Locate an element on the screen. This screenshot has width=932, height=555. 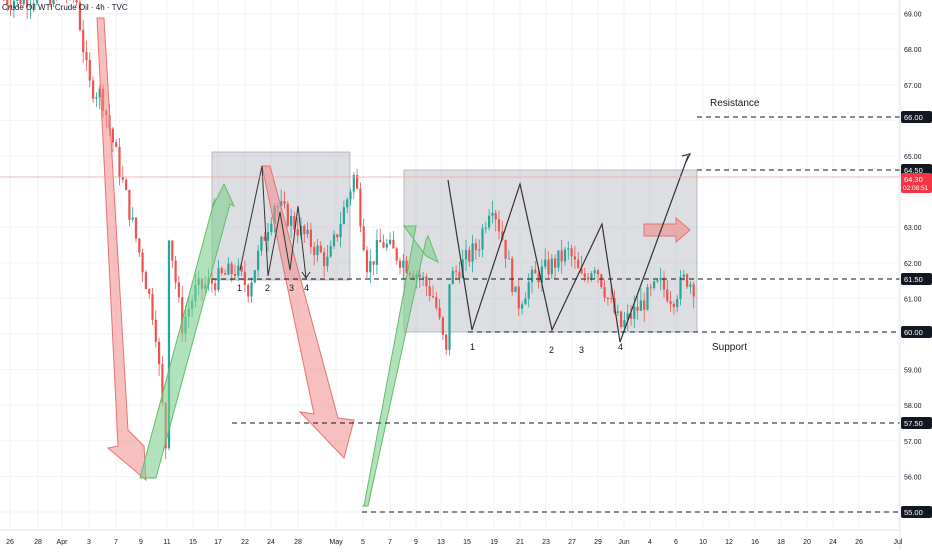
time-tick: 15 is located at coordinates (467, 542).